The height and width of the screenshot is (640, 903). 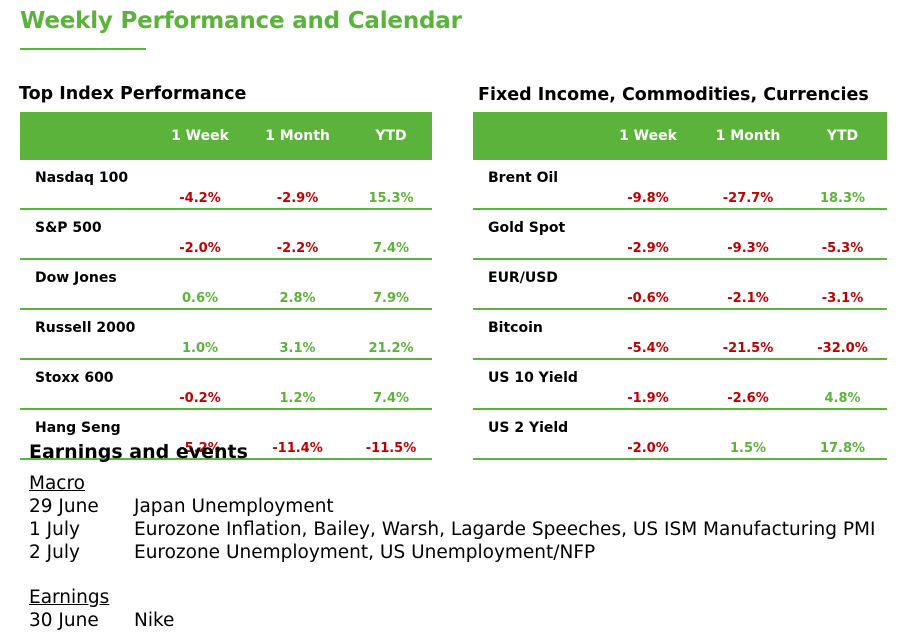 What do you see at coordinates (87, 384) in the screenshot?
I see `row-name: Stoxx 600` at bounding box center [87, 384].